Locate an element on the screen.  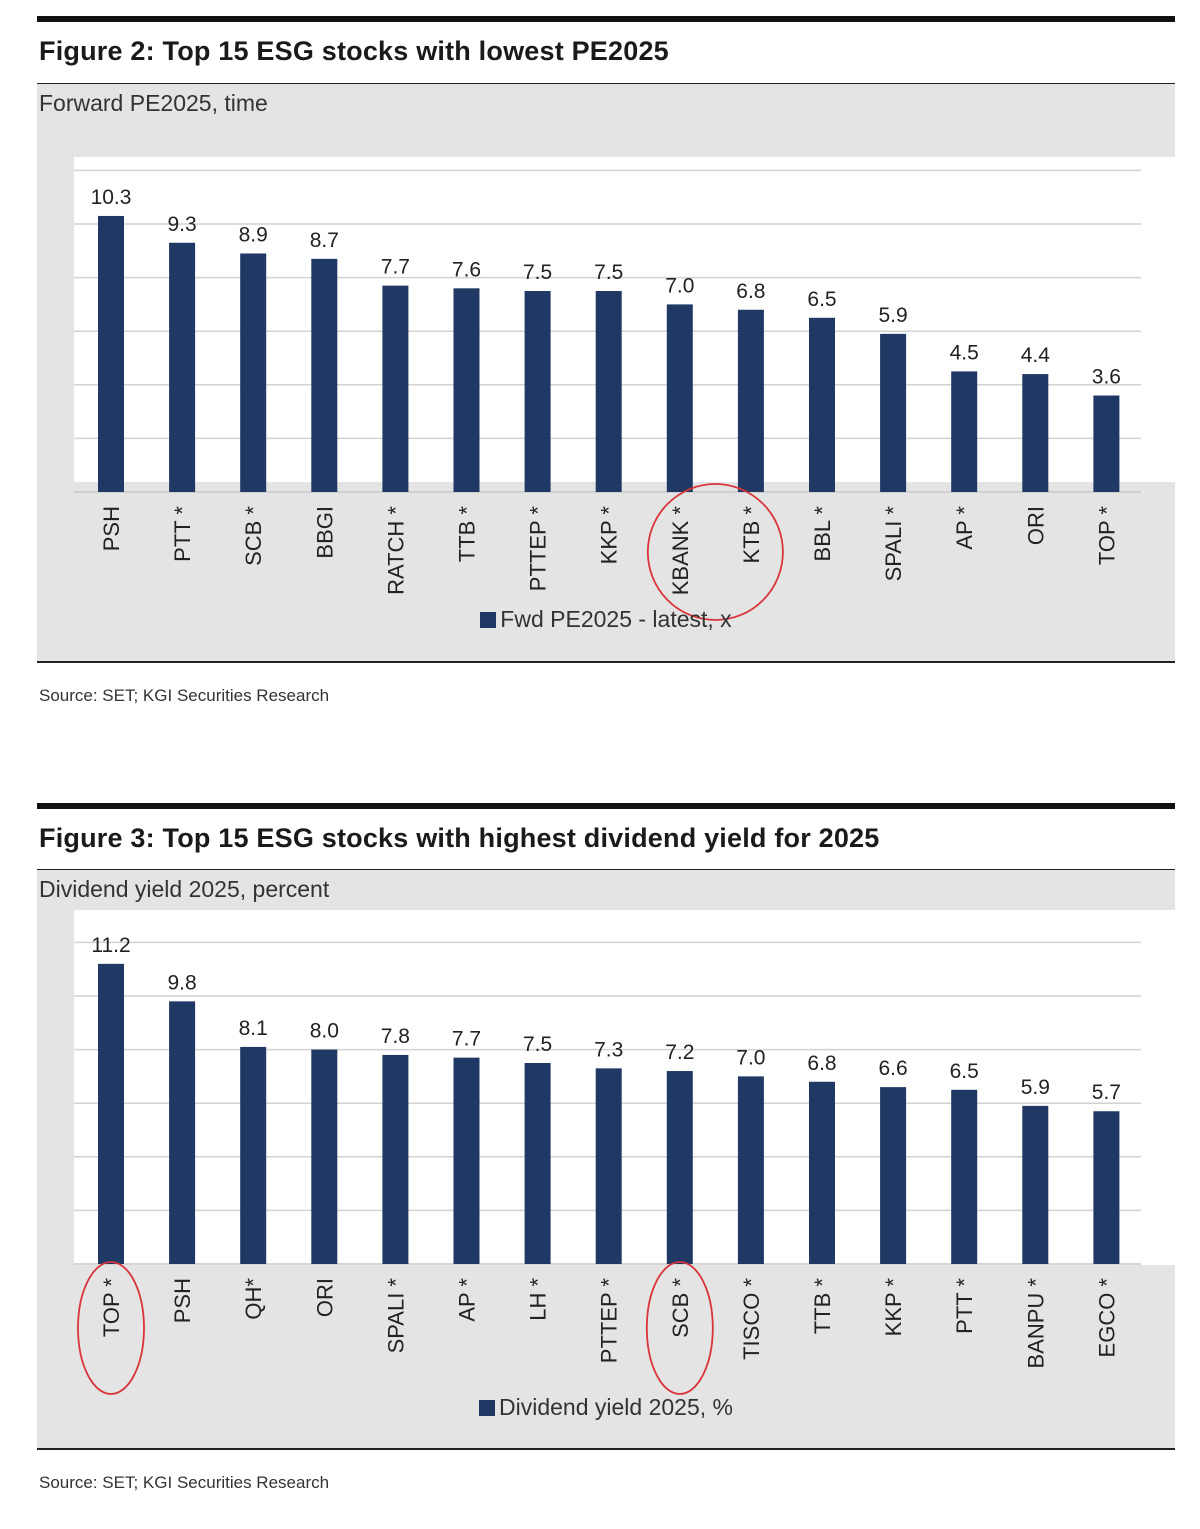
bar-value-label: 4.4 is located at coordinates (1036, 355).